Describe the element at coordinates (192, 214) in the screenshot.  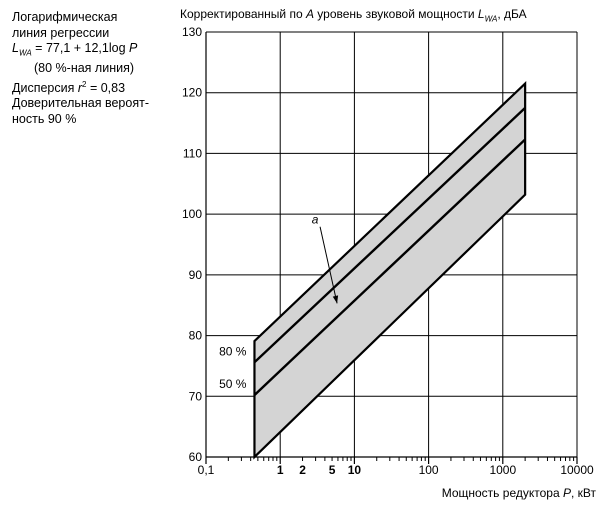
I see `y-tick-label: 100` at that location.